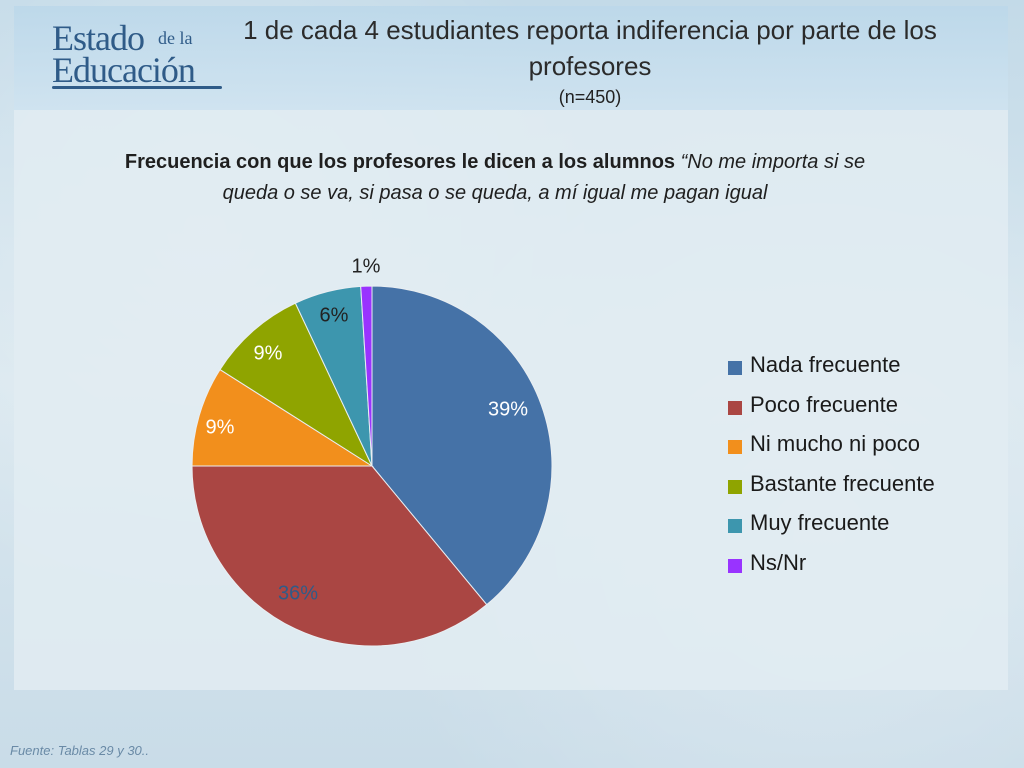  Describe the element at coordinates (124, 70) in the screenshot. I see `logo-line2: Educación` at that location.